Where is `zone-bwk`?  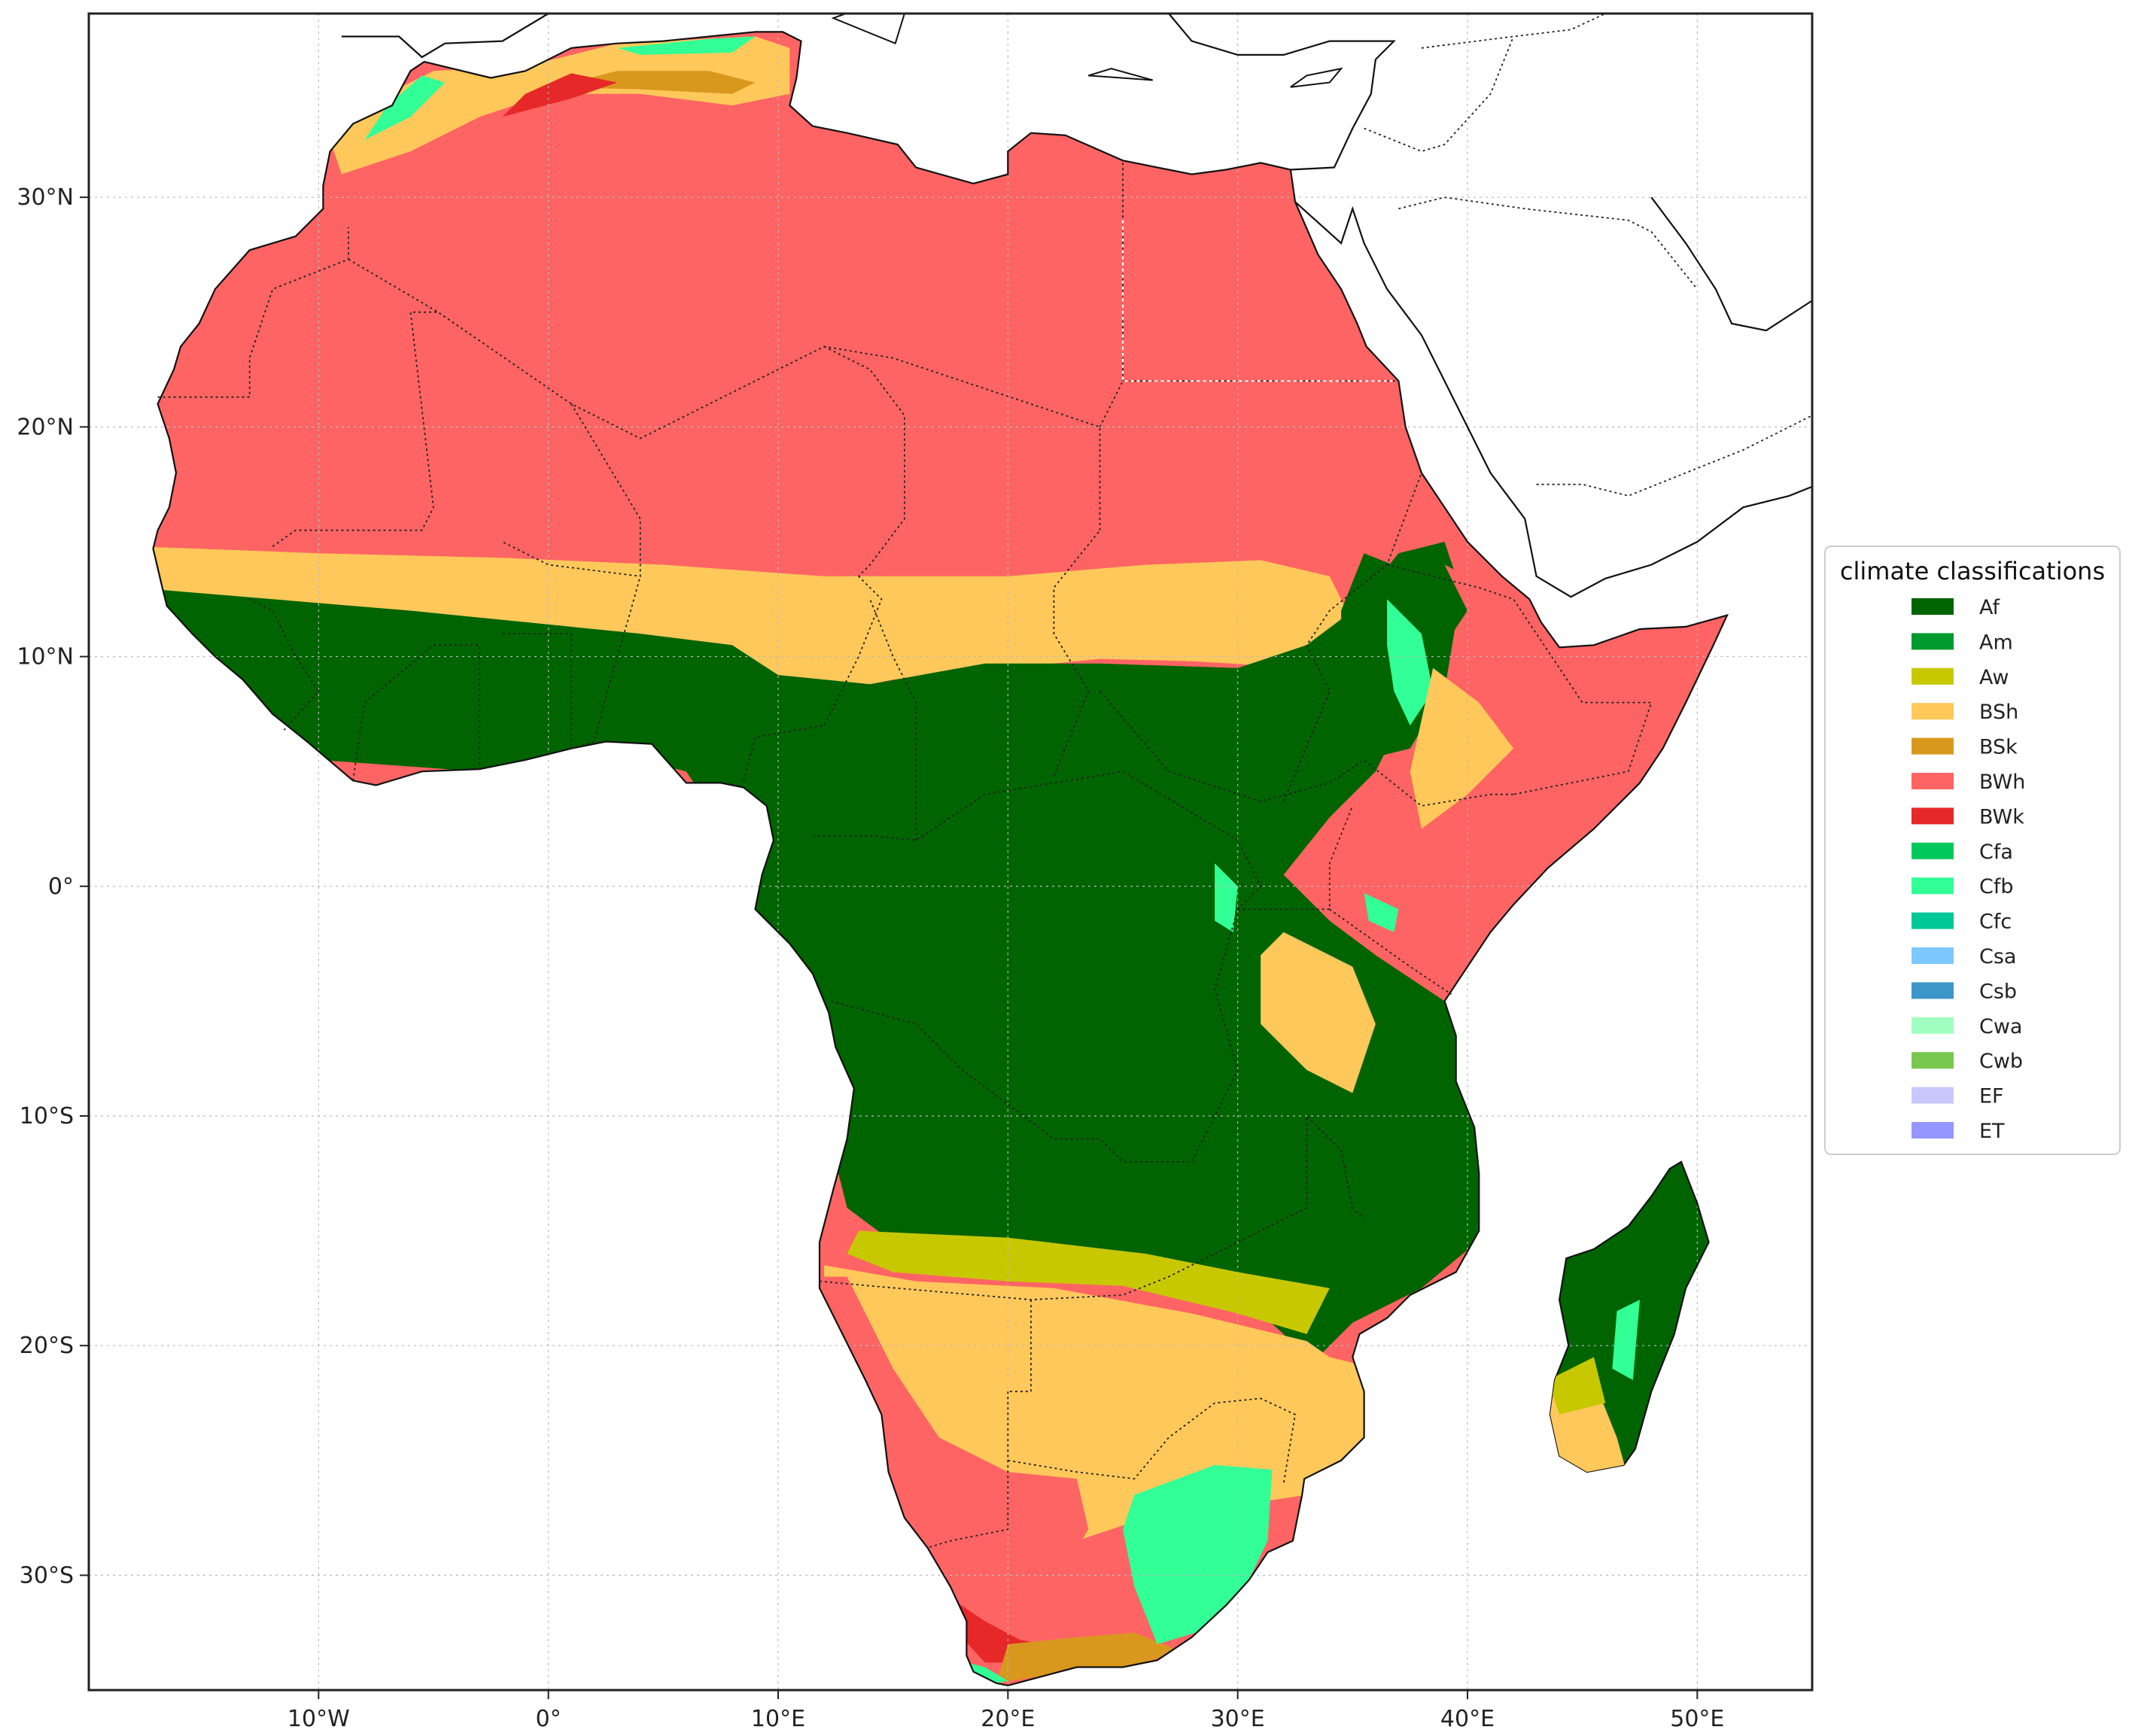
zone-bwk is located at coordinates (560, 95).